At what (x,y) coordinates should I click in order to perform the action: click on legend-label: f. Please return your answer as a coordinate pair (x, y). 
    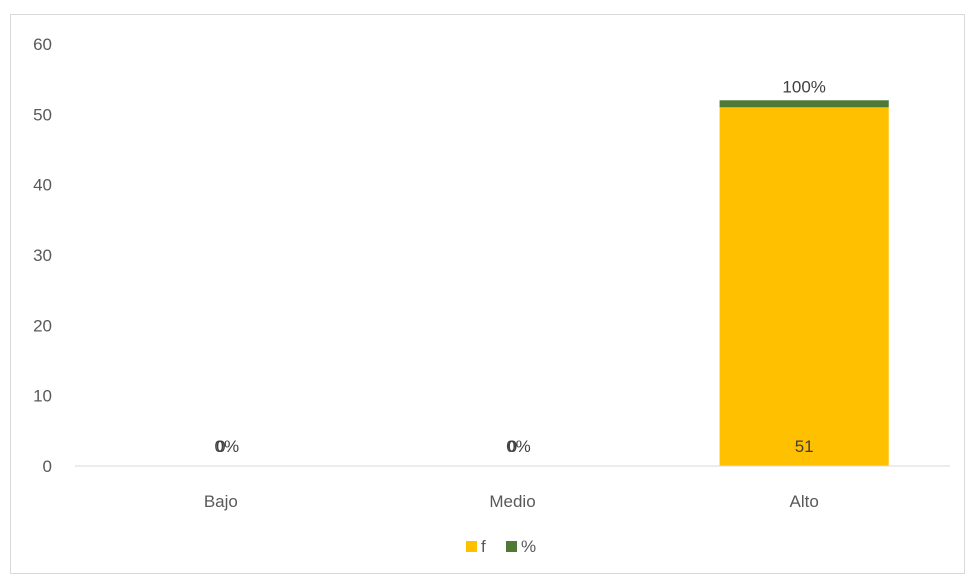
    Looking at the image, I should click on (483, 546).